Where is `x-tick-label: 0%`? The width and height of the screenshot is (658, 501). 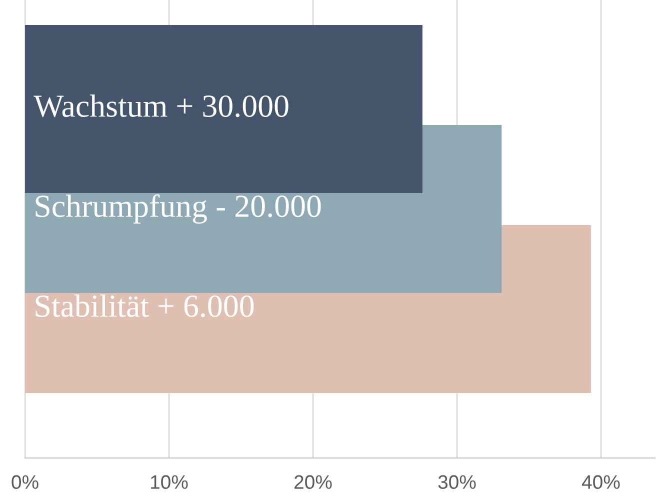 x-tick-label: 0% is located at coordinates (25, 482).